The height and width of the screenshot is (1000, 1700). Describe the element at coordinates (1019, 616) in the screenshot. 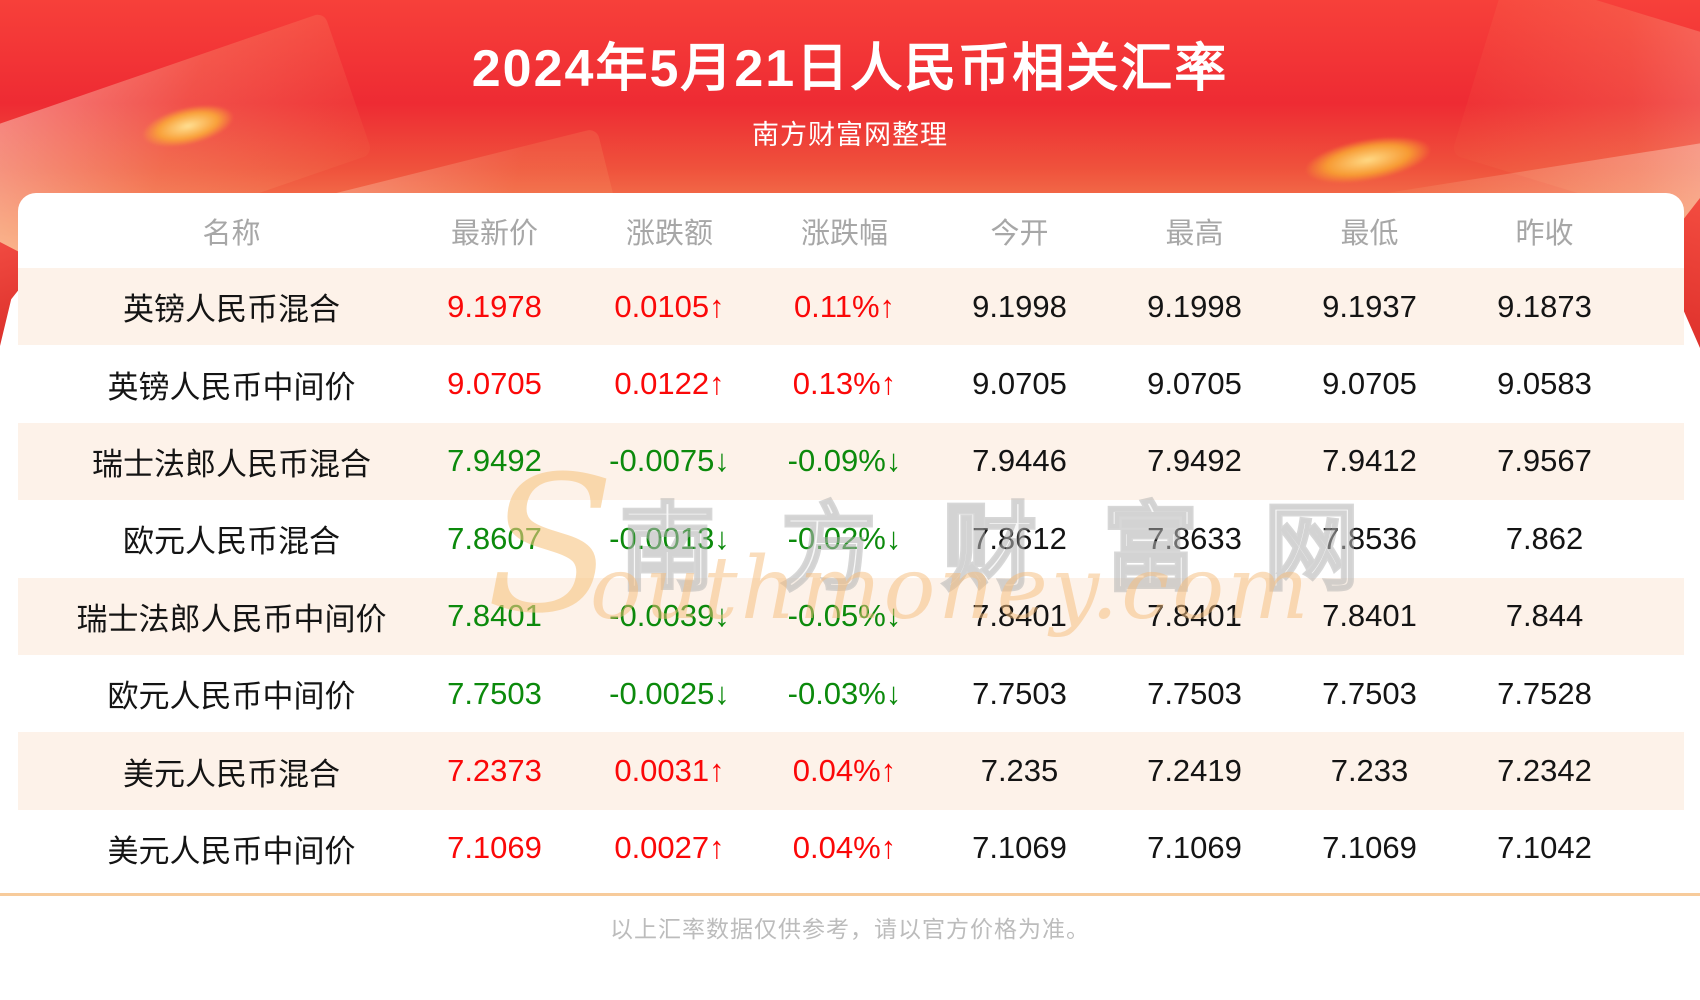

I see `cell-open: 7.8401` at that location.